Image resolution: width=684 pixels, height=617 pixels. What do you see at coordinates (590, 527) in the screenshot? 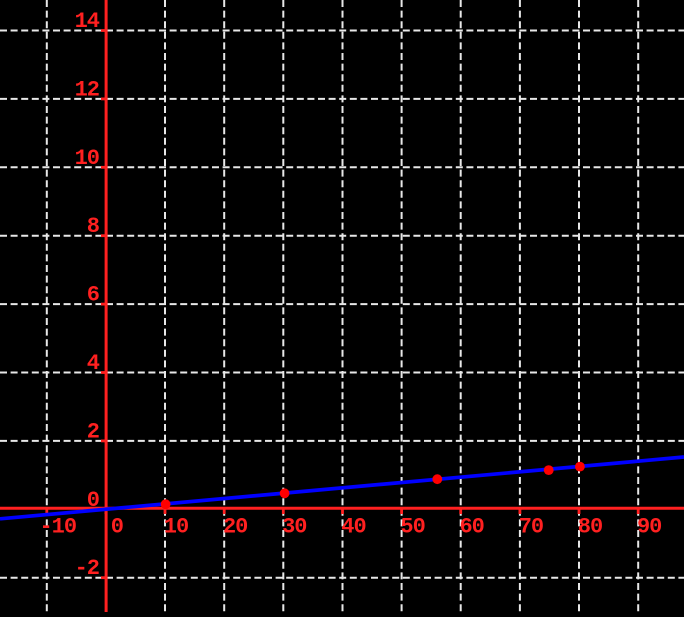
I see `svg-text: 80` at bounding box center [590, 527].